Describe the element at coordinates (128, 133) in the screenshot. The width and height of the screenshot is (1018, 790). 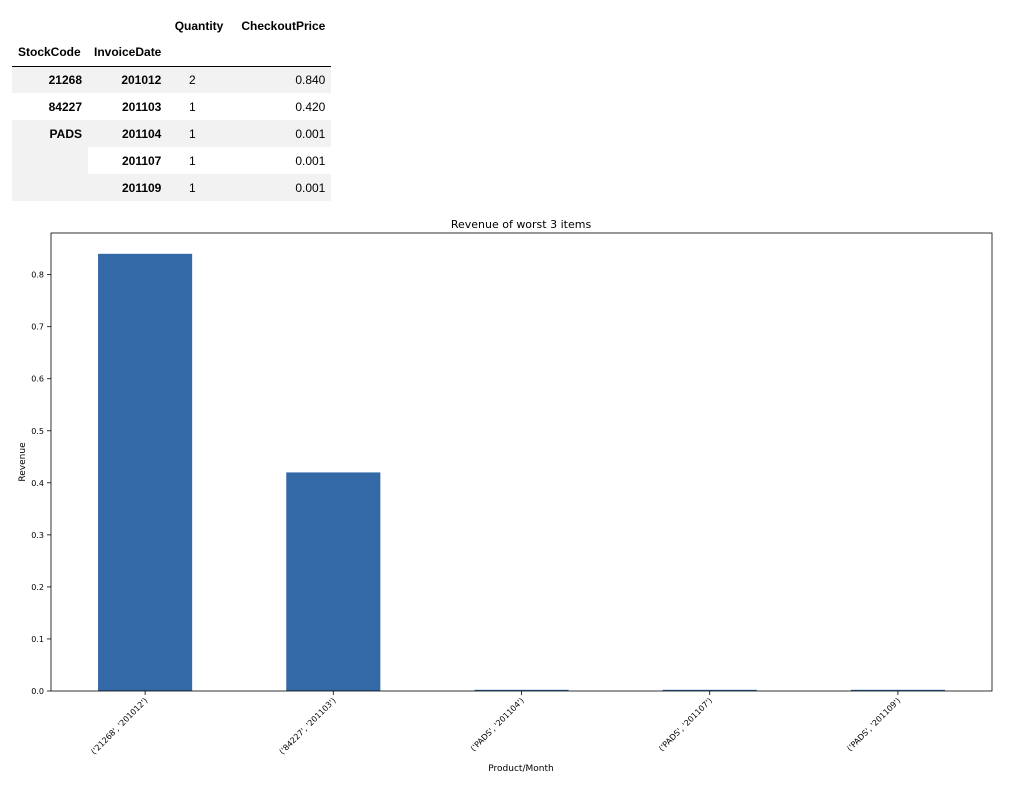
I see `row-invoicedate: 201104` at that location.